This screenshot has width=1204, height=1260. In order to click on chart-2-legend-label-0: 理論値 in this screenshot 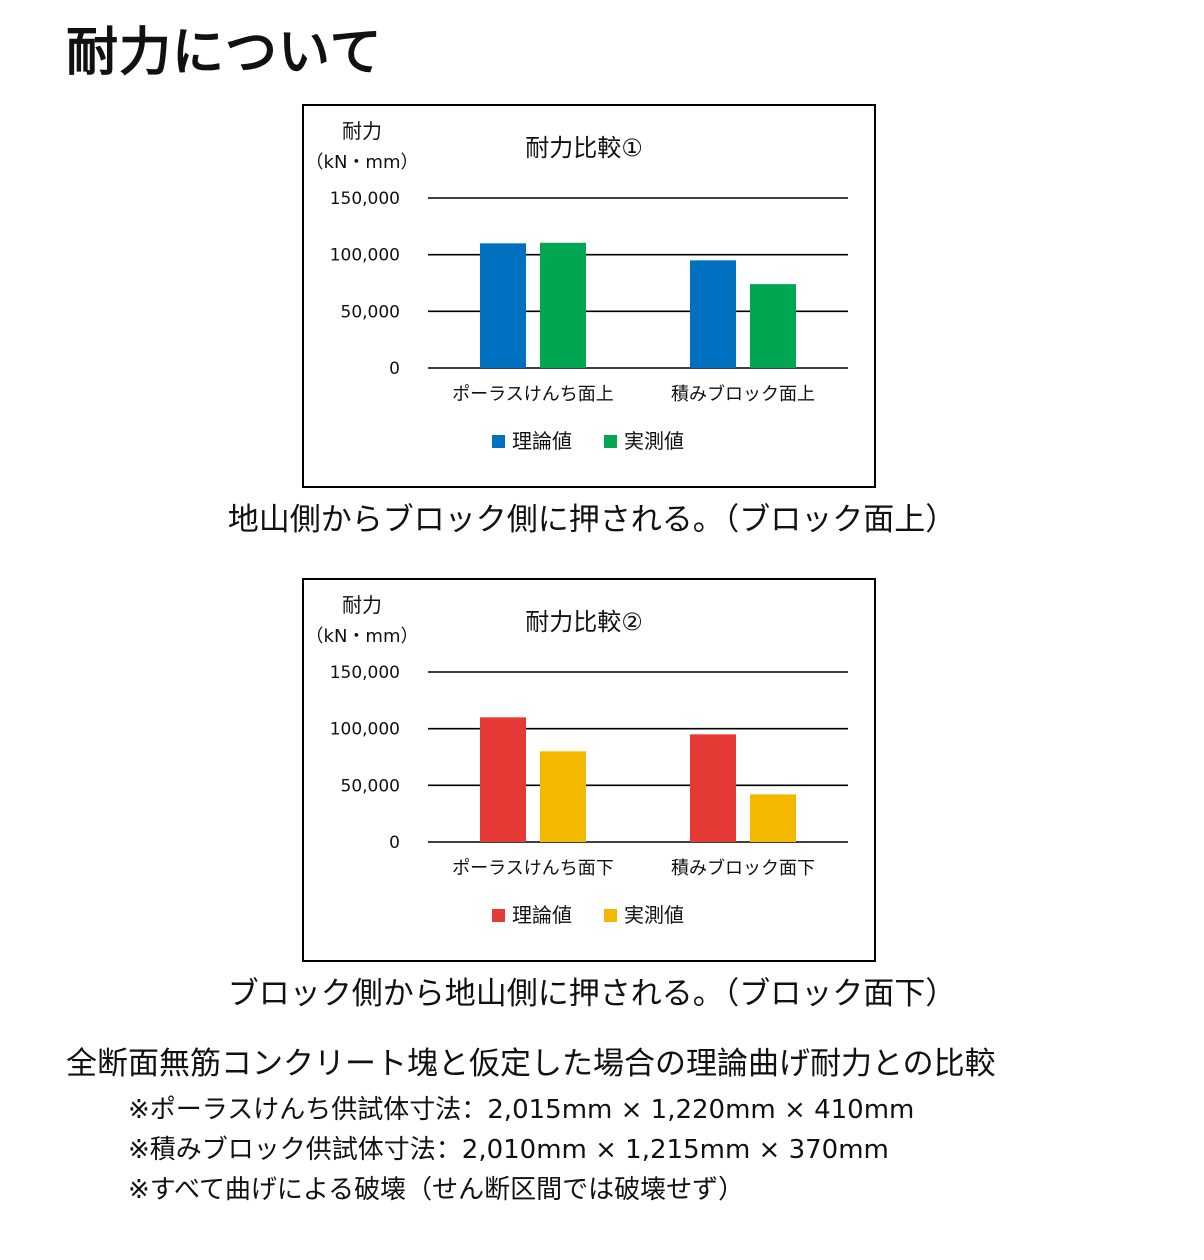, I will do `click(542, 915)`.